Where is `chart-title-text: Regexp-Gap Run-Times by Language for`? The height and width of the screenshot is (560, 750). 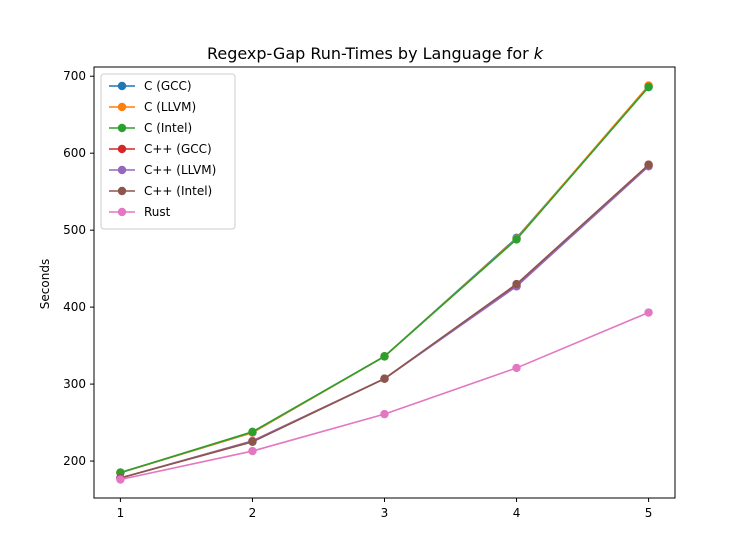
chart-title-text: Regexp-Gap Run-Times by Language for is located at coordinates (370, 53).